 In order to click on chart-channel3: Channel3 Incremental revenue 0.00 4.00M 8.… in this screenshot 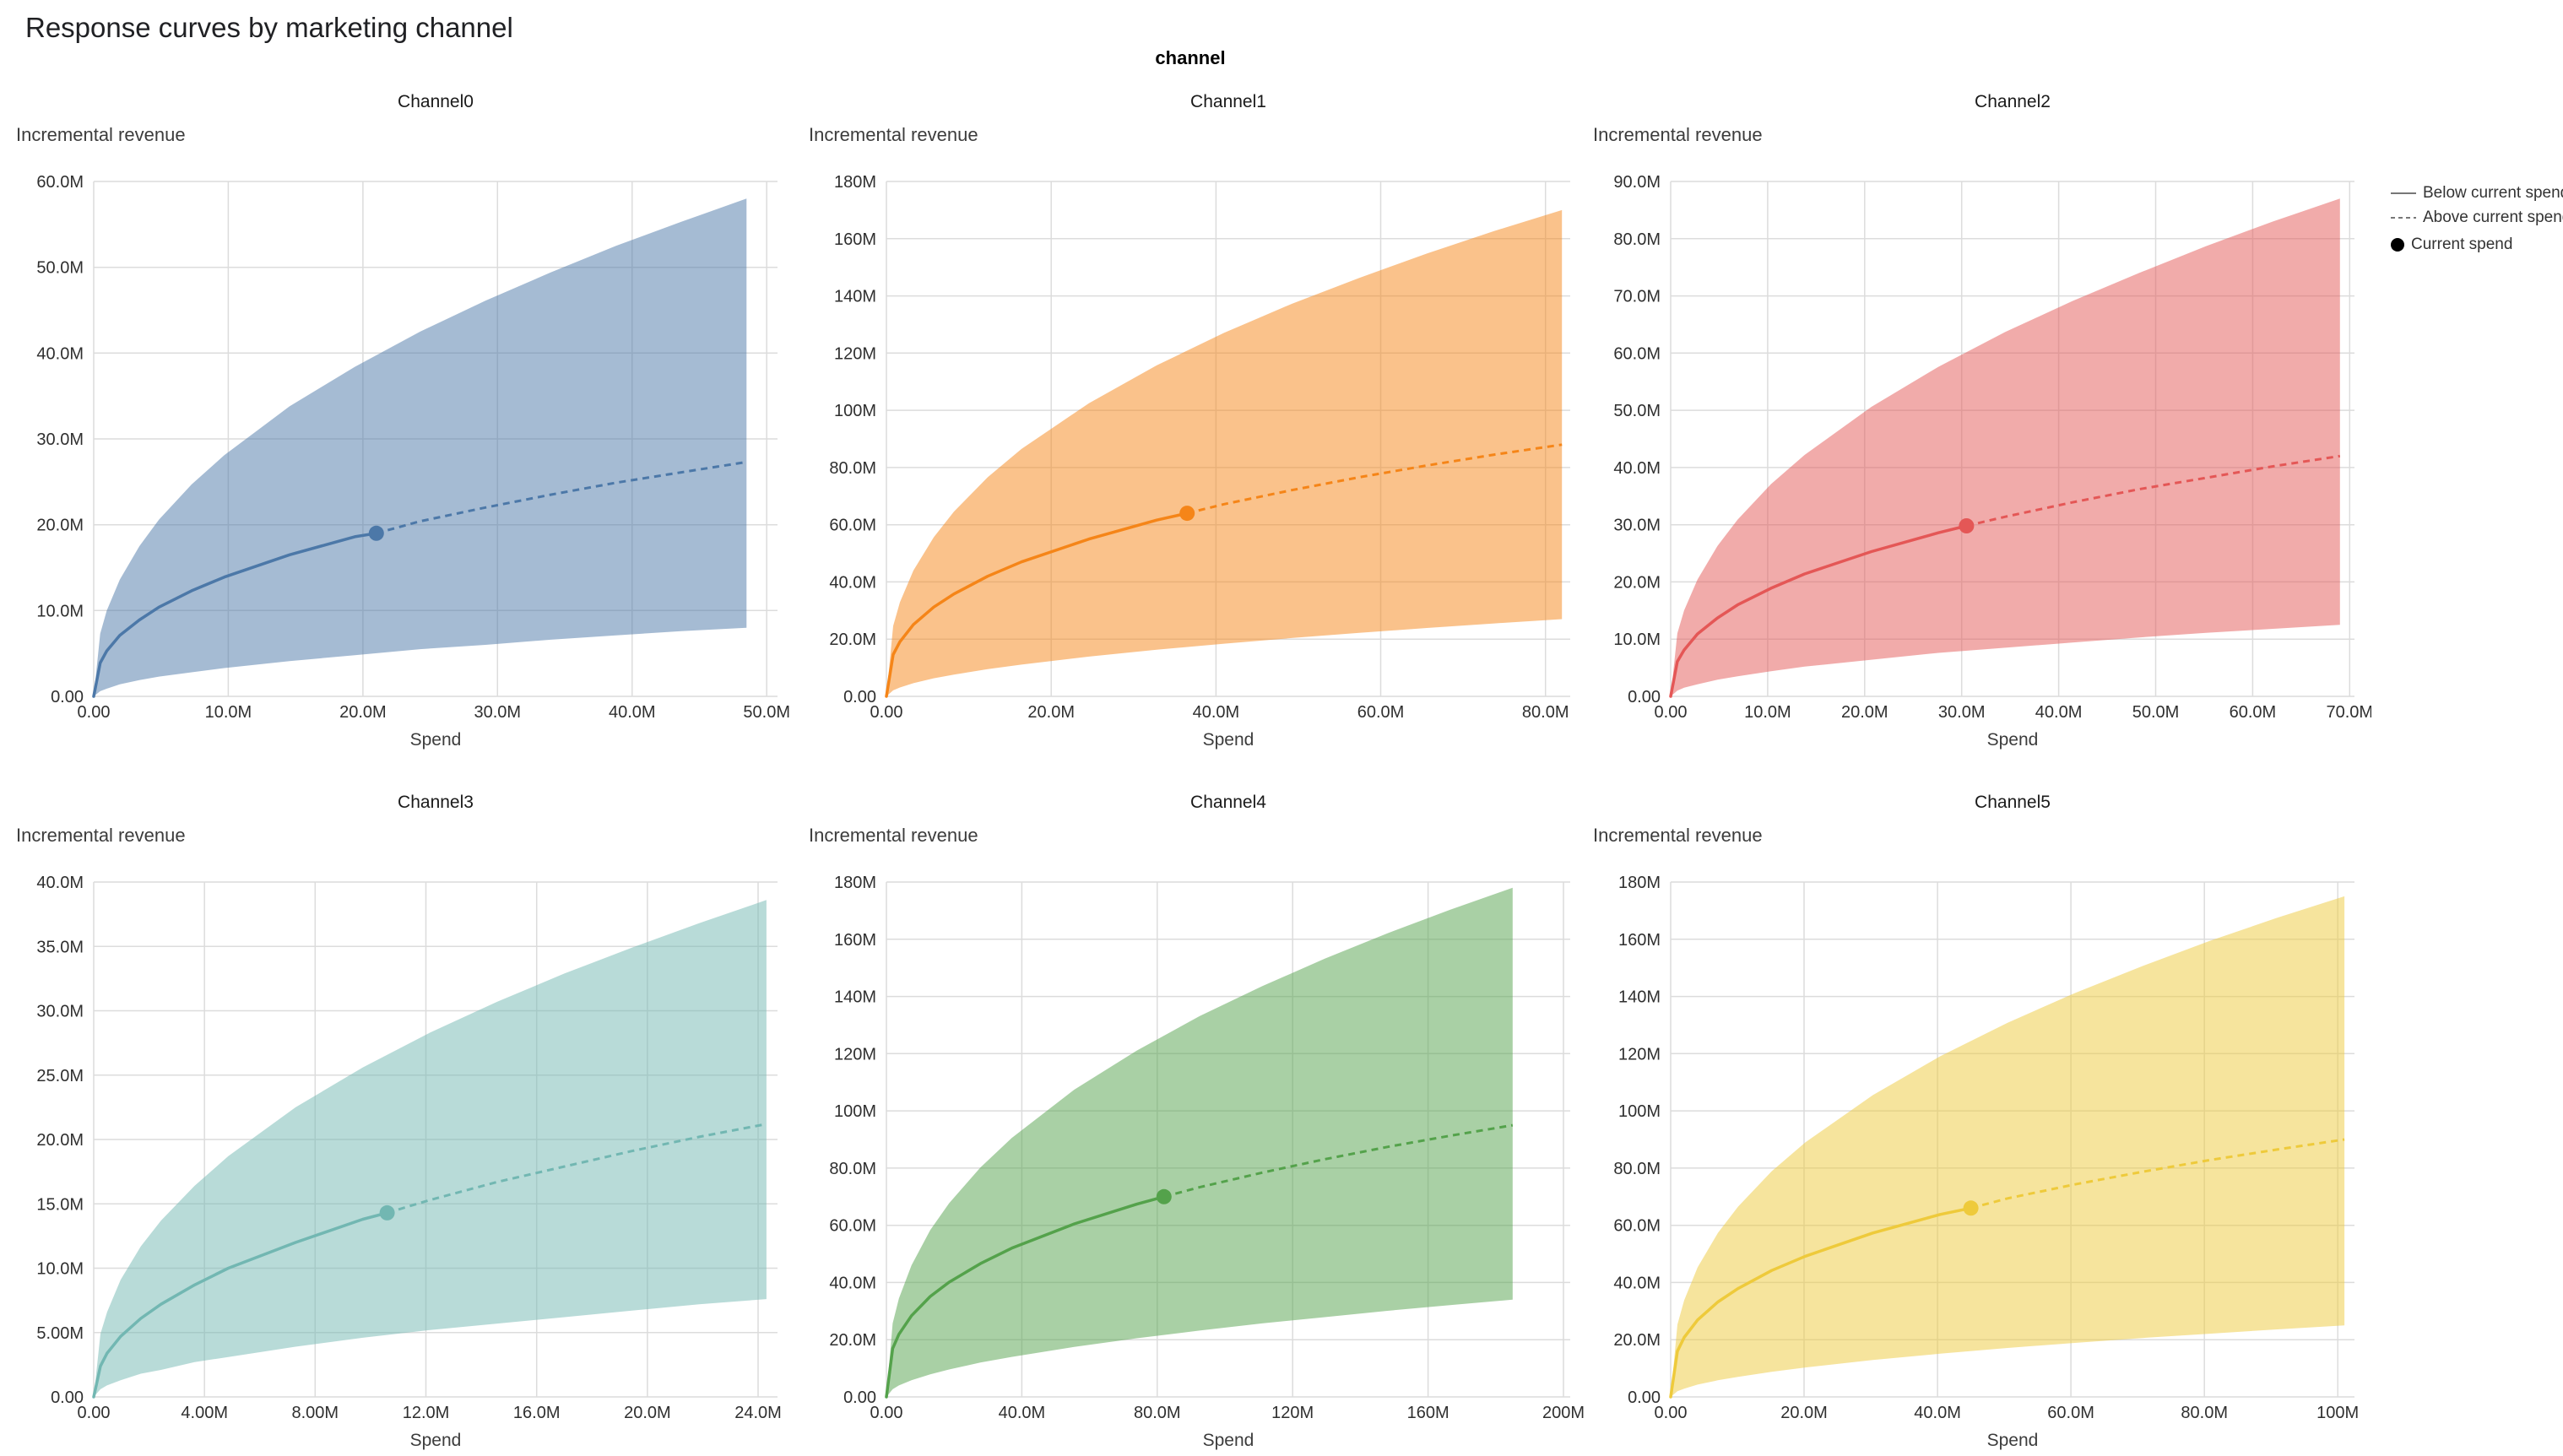, I will do `click(401, 1118)`.